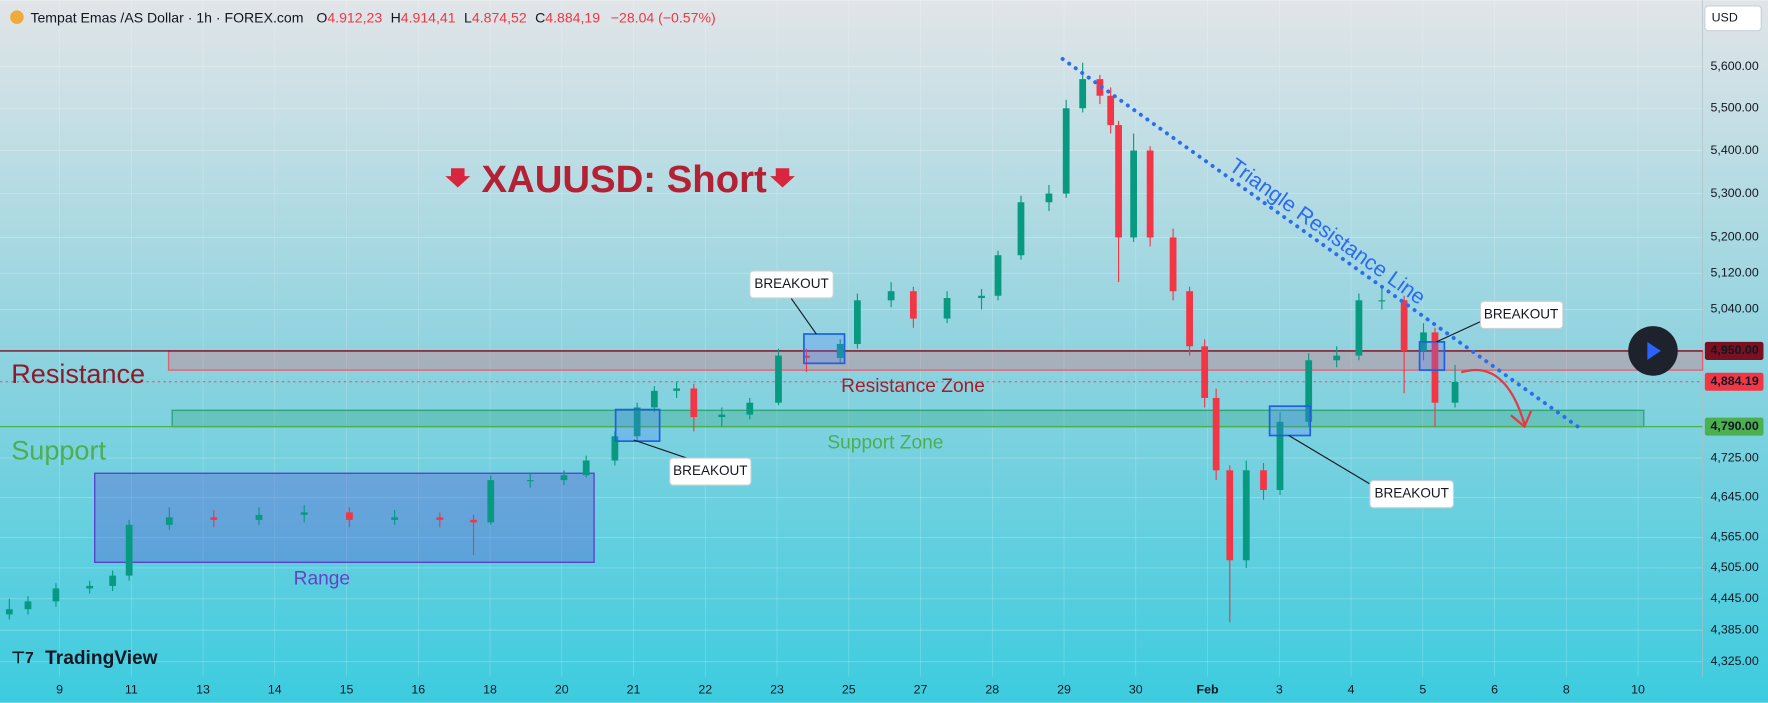 The image size is (1768, 703). I want to click on y-tick-label: 5,120.00, so click(1734, 272).